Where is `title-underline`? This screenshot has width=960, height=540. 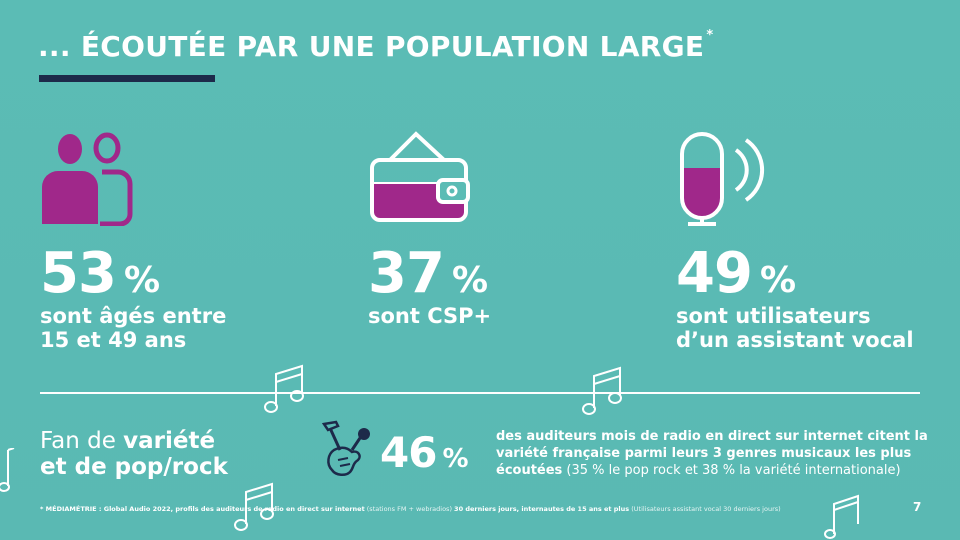
title-underline is located at coordinates (127, 78).